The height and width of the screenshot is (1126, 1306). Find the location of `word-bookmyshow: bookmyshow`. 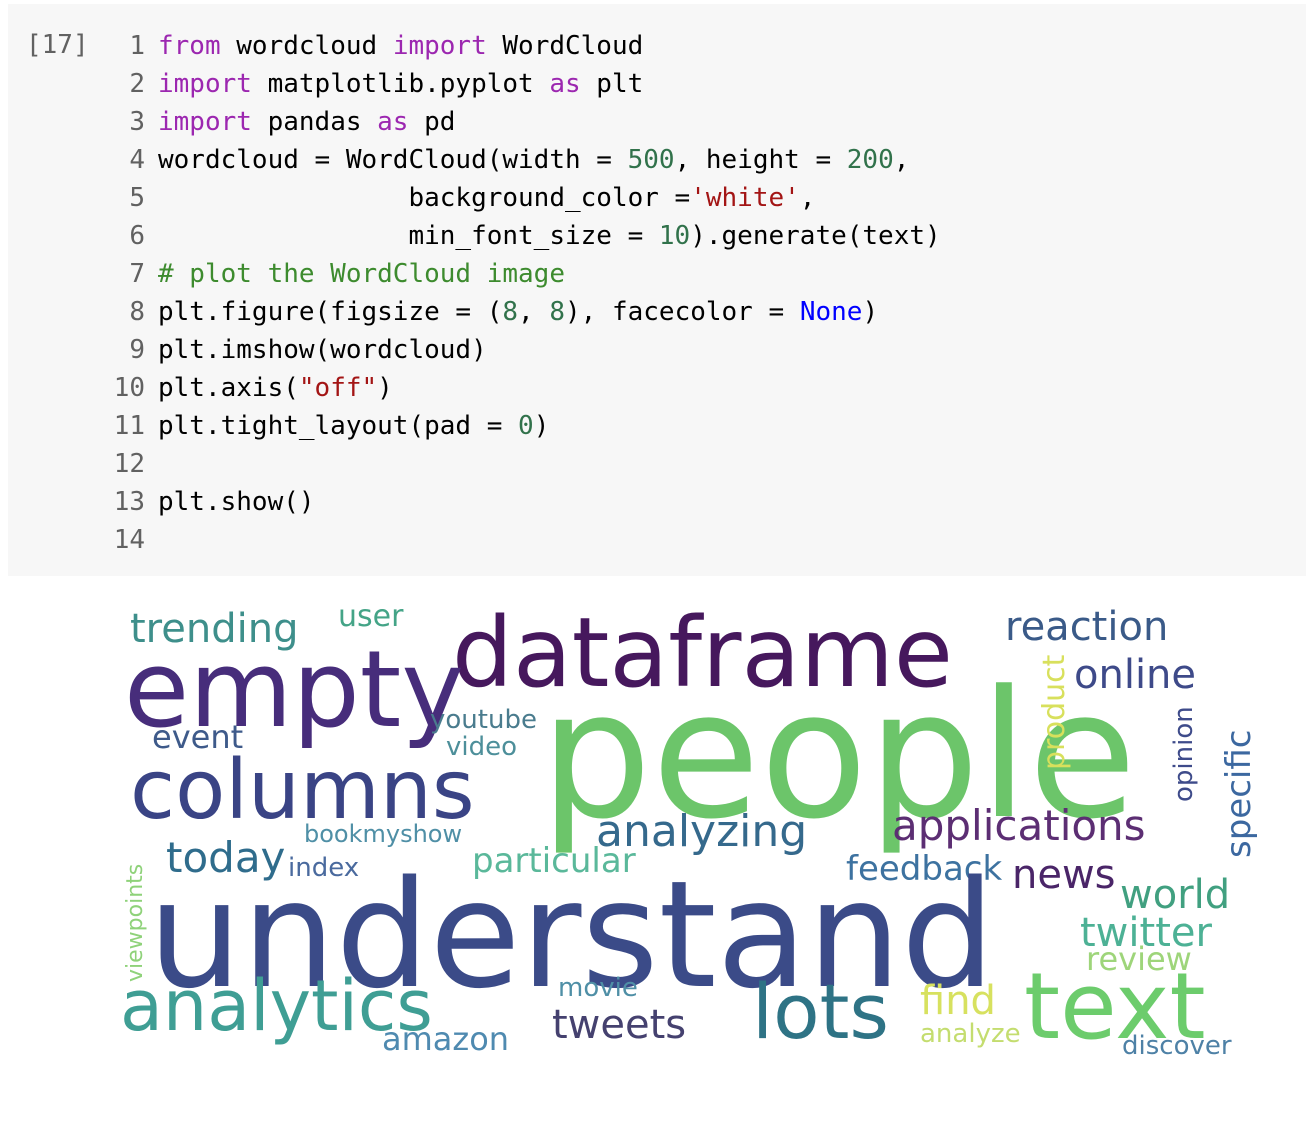

word-bookmyshow: bookmyshow is located at coordinates (383, 834).